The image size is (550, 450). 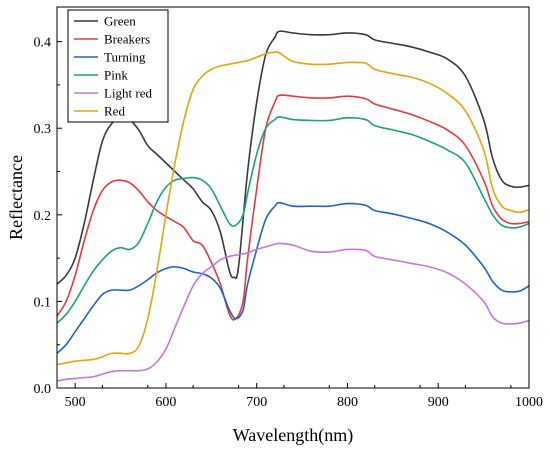 What do you see at coordinates (116, 75) in the screenshot?
I see `legend-label: Pink` at bounding box center [116, 75].